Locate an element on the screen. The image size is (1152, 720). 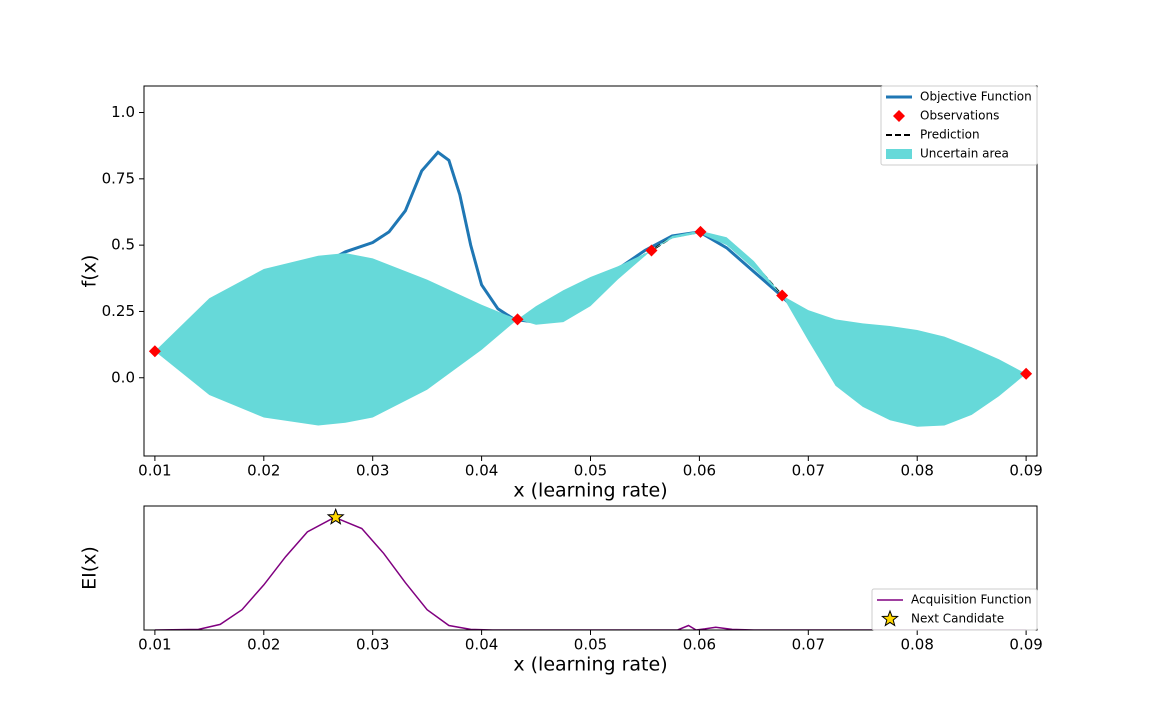
plot-area is located at coordinates (590, 573).